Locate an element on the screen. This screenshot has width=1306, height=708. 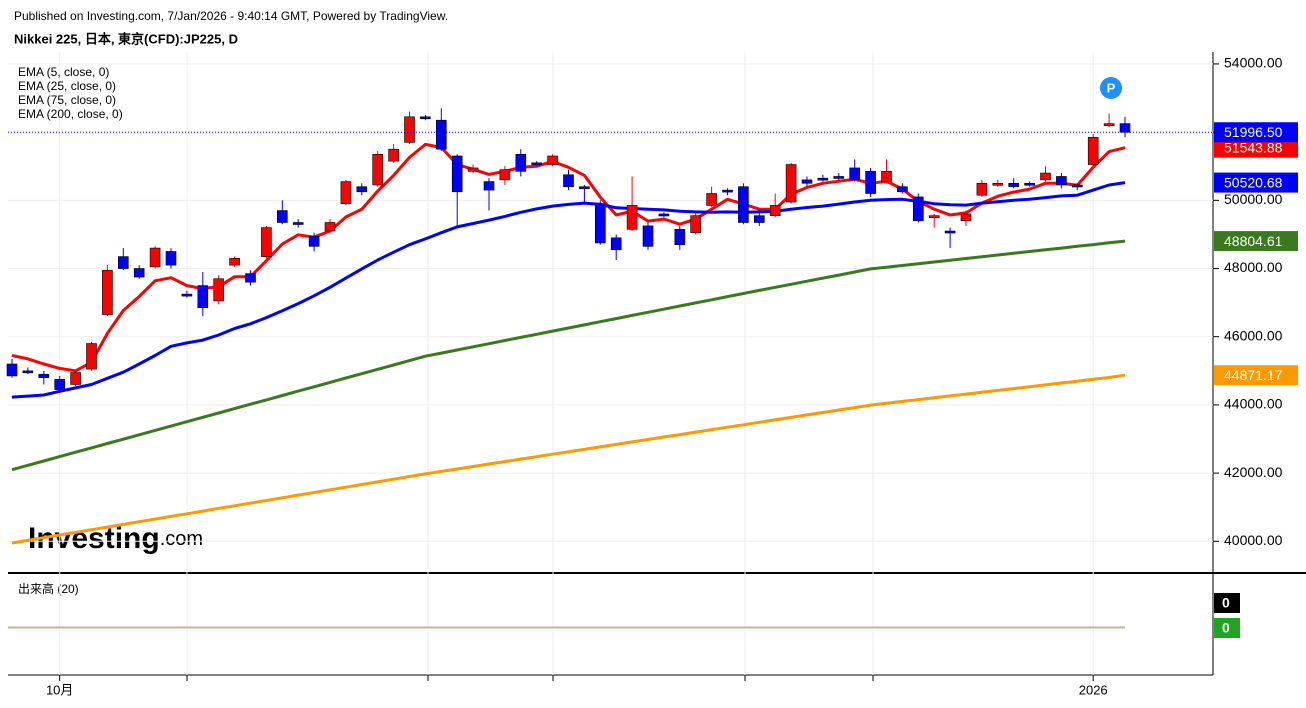
watermark-main: Investing is located at coordinates (94, 538).